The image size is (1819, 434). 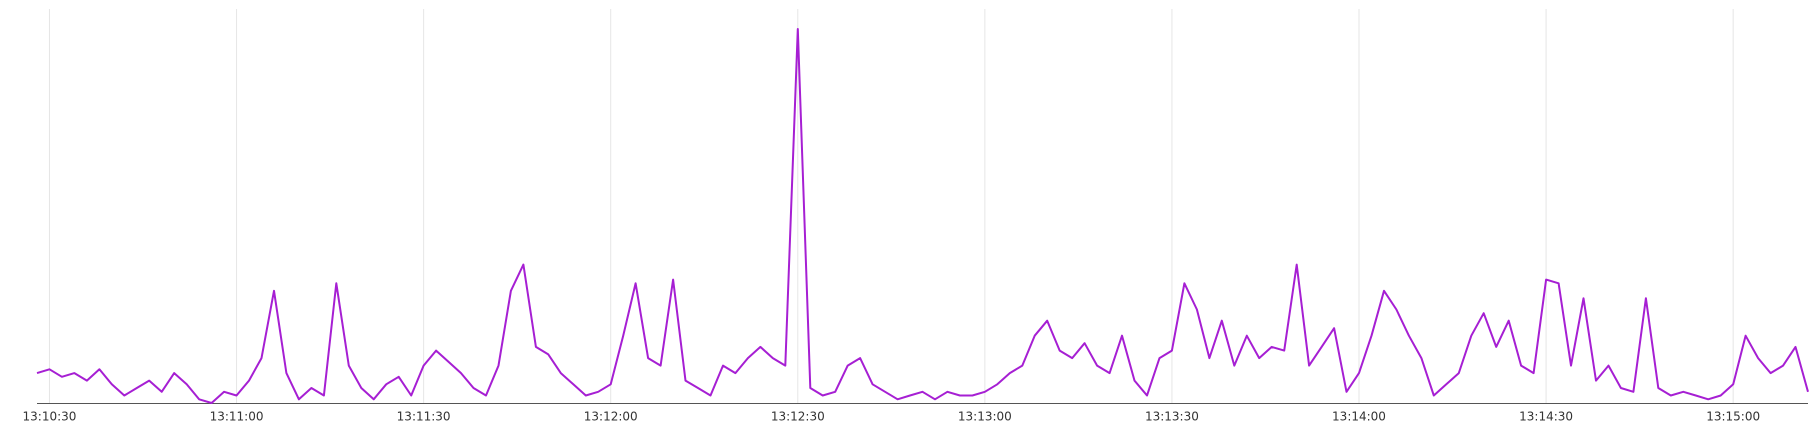 What do you see at coordinates (611, 417) in the screenshot?
I see `x-tick-label: 13:12:00` at bounding box center [611, 417].